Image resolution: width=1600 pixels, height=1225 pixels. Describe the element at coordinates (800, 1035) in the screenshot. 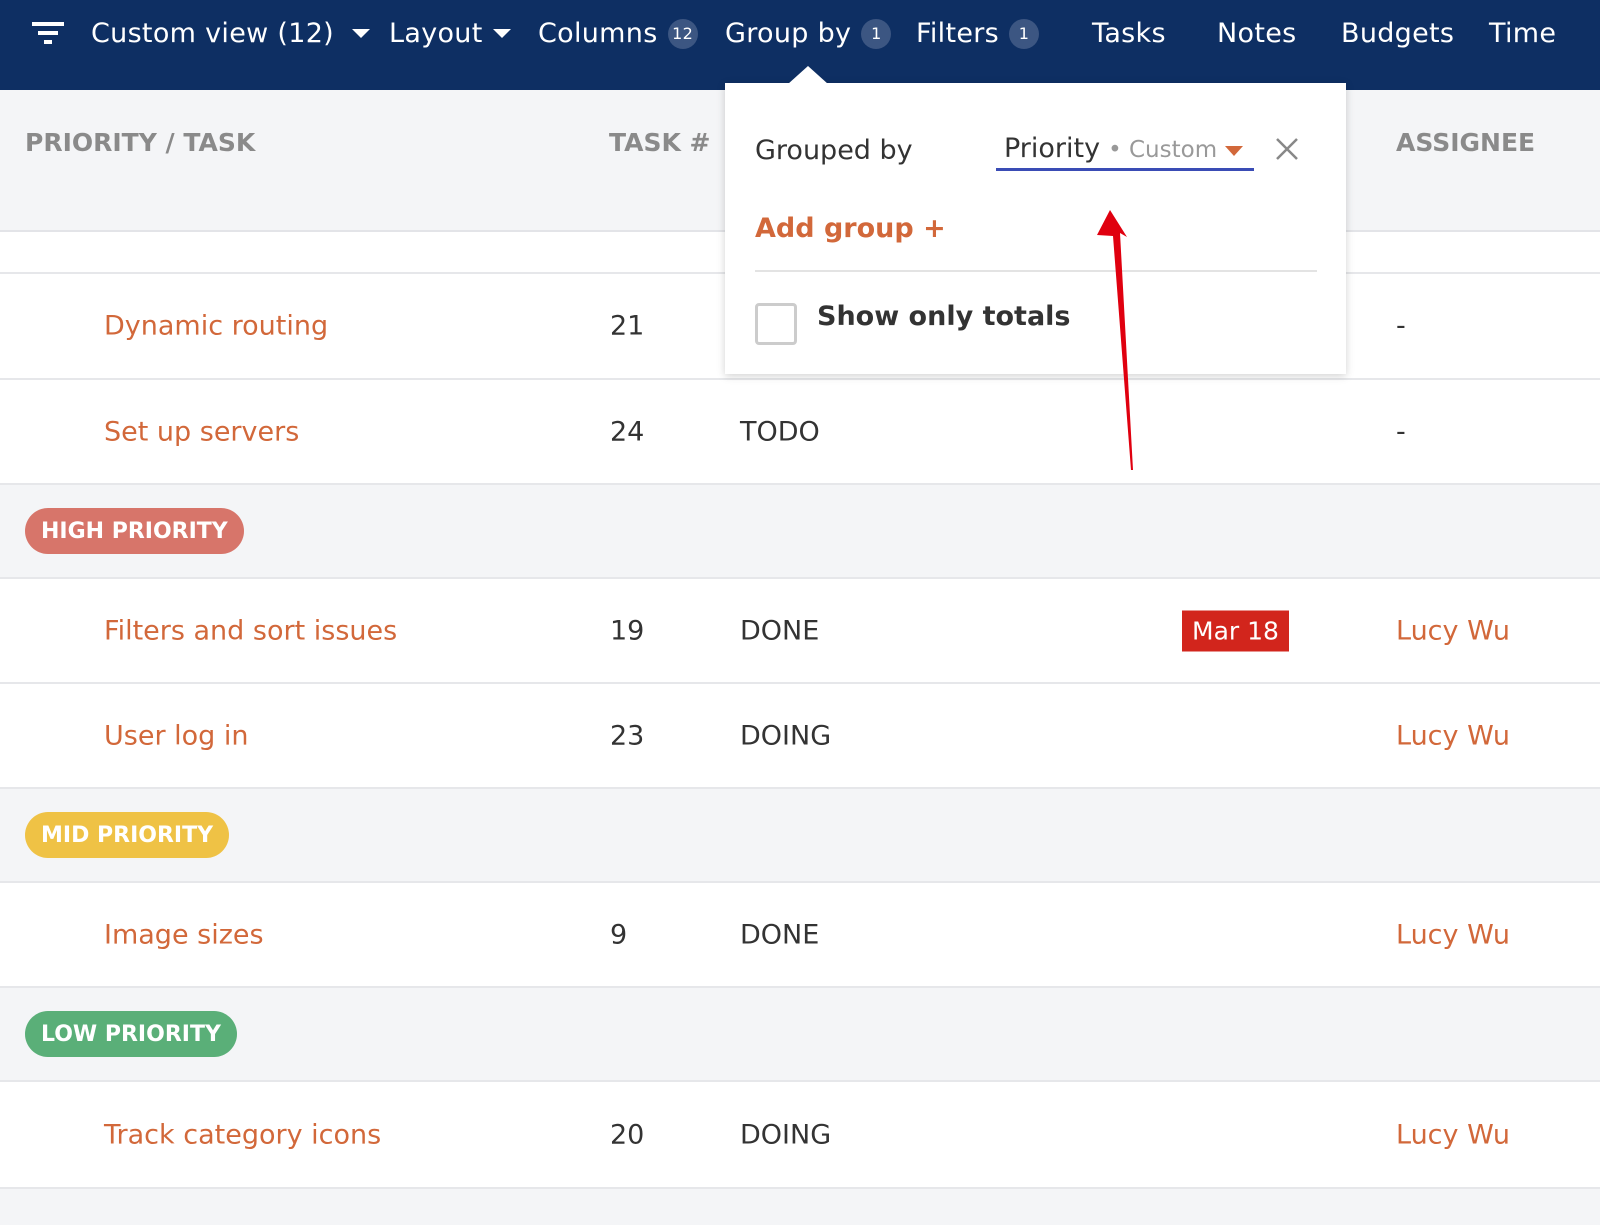

I see `group-header-low: LOW PRIORITY` at that location.